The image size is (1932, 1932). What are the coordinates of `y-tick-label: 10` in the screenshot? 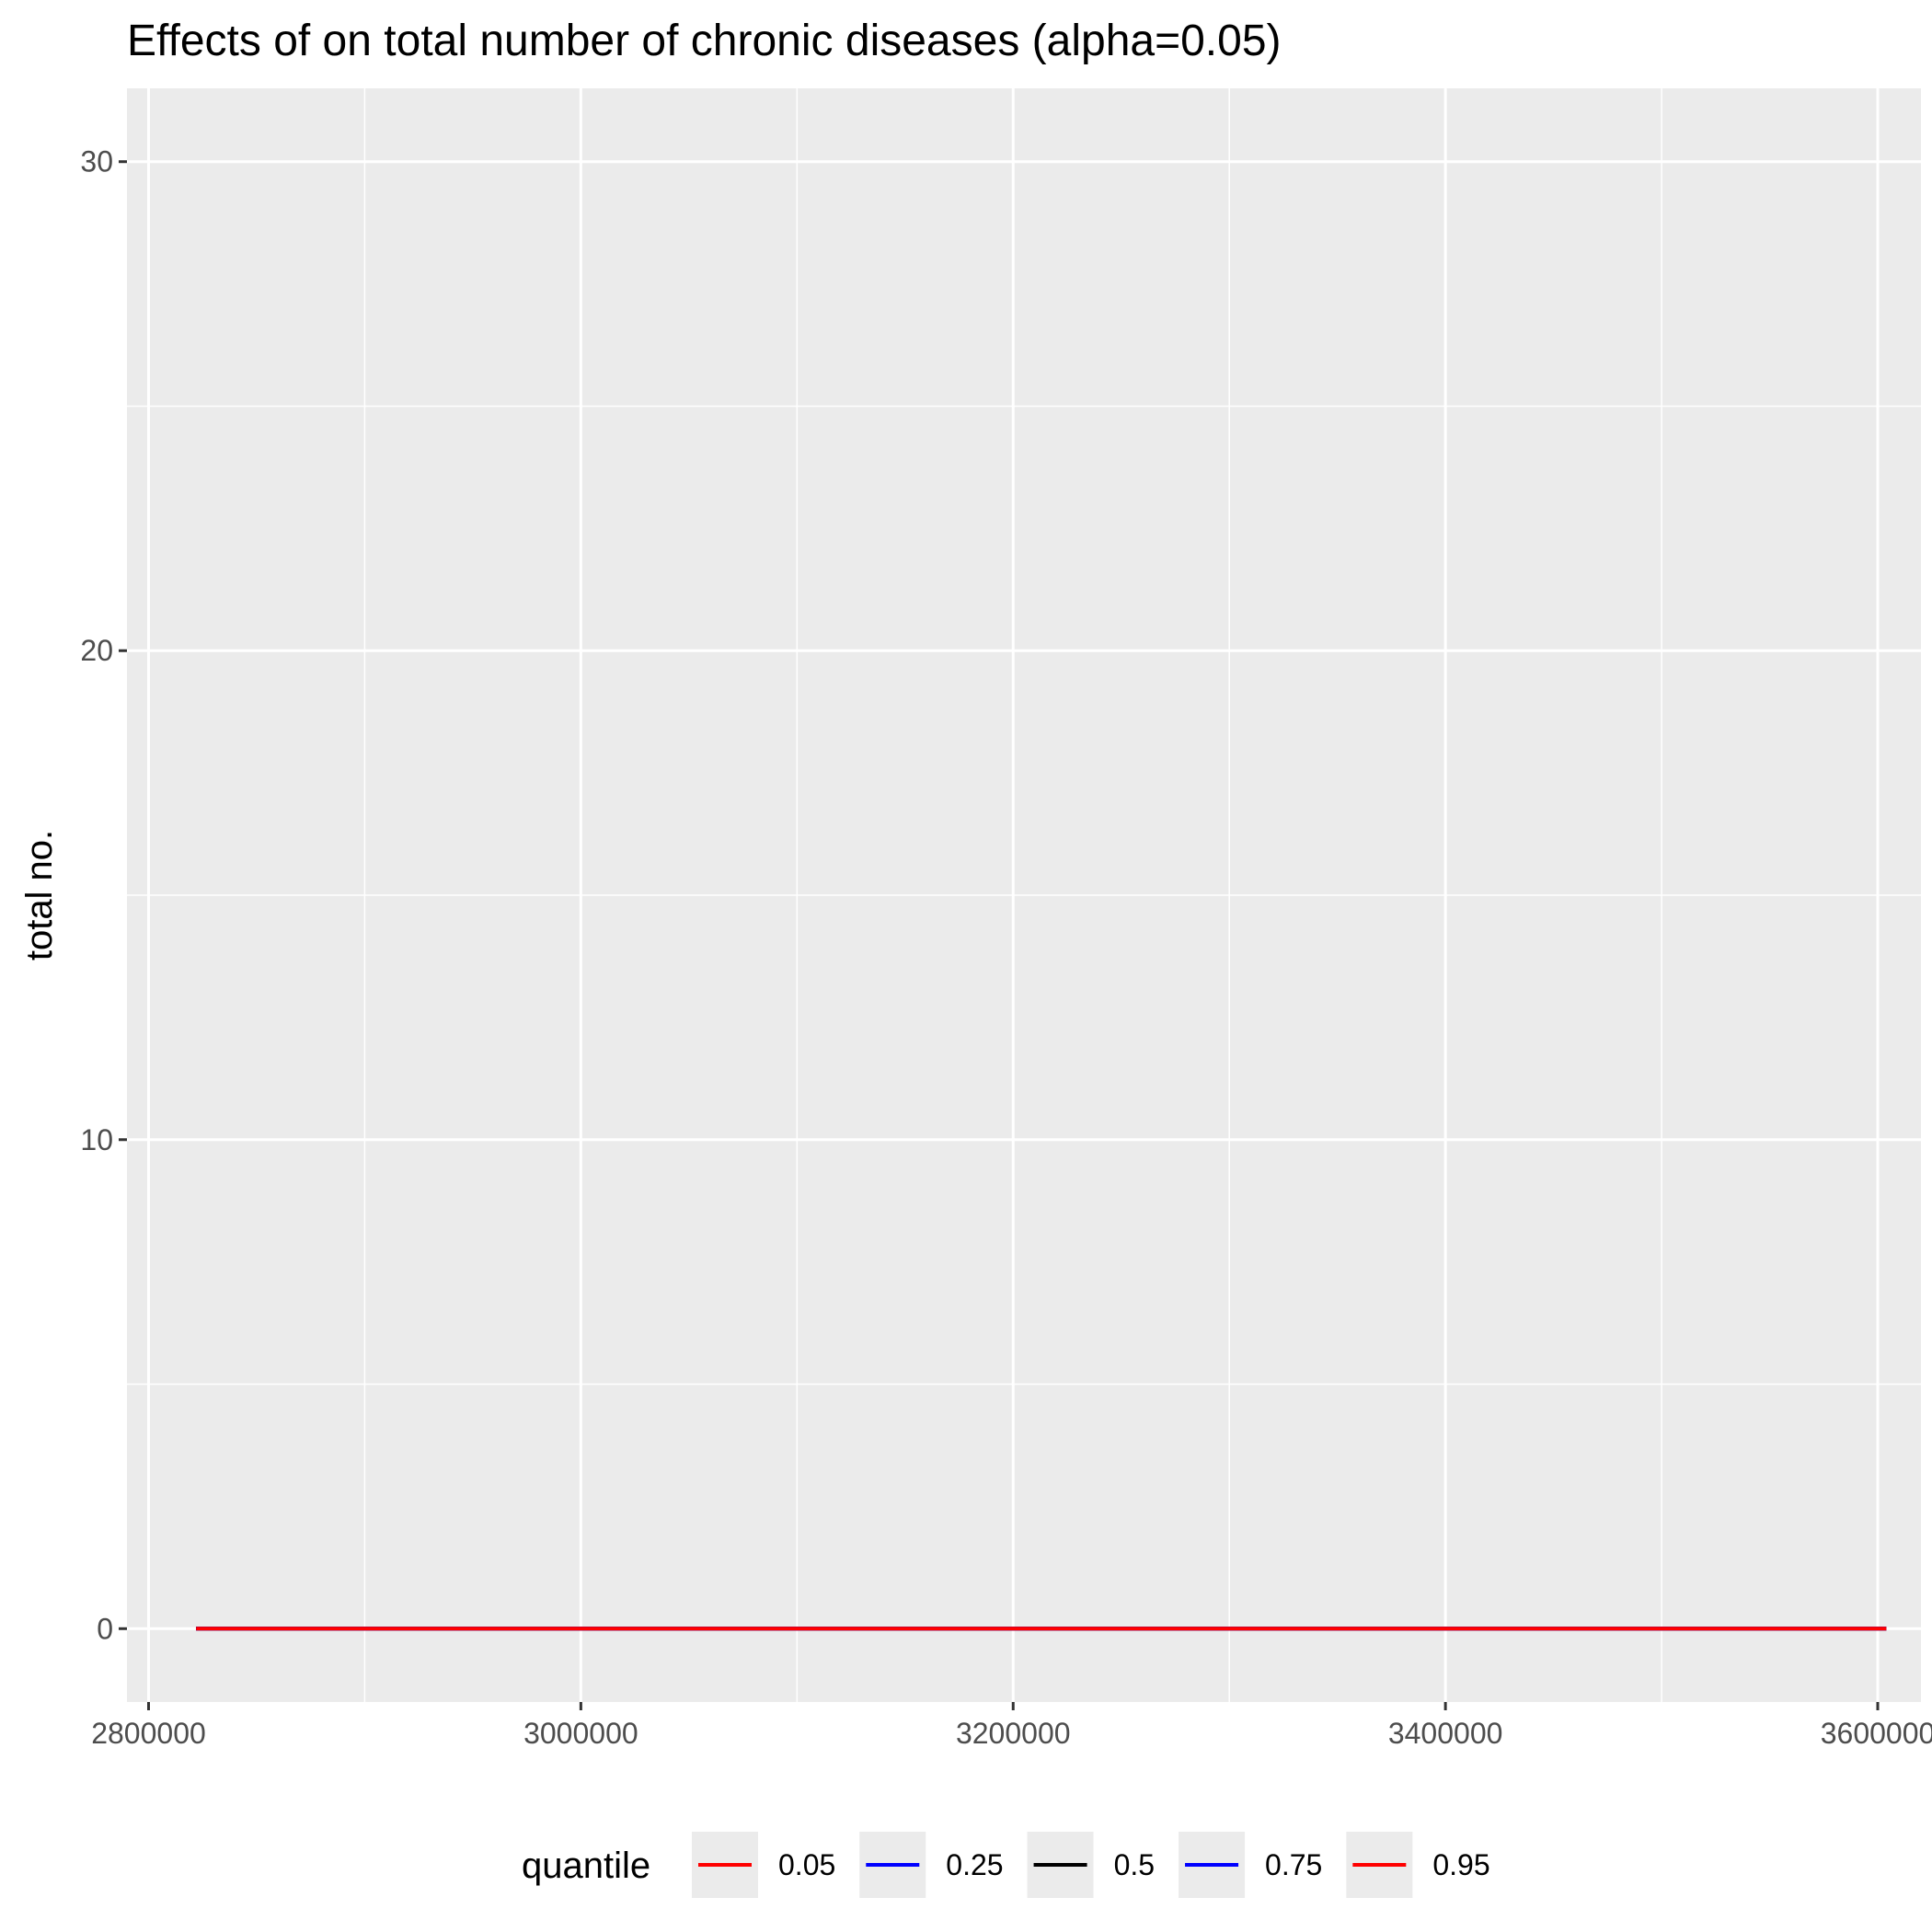 It's located at (96, 1139).